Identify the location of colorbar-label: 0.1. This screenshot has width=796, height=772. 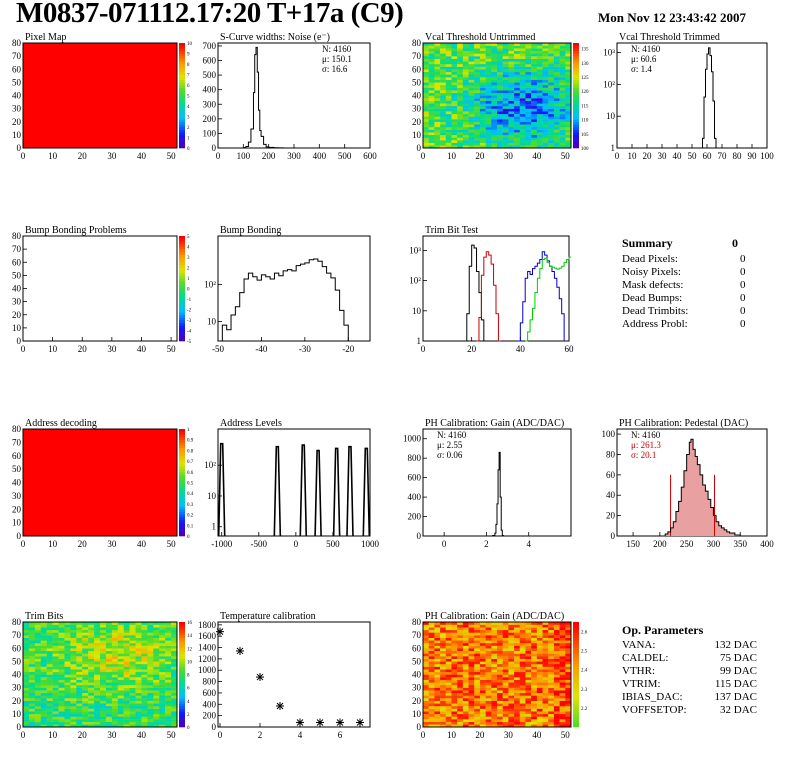
(190, 526).